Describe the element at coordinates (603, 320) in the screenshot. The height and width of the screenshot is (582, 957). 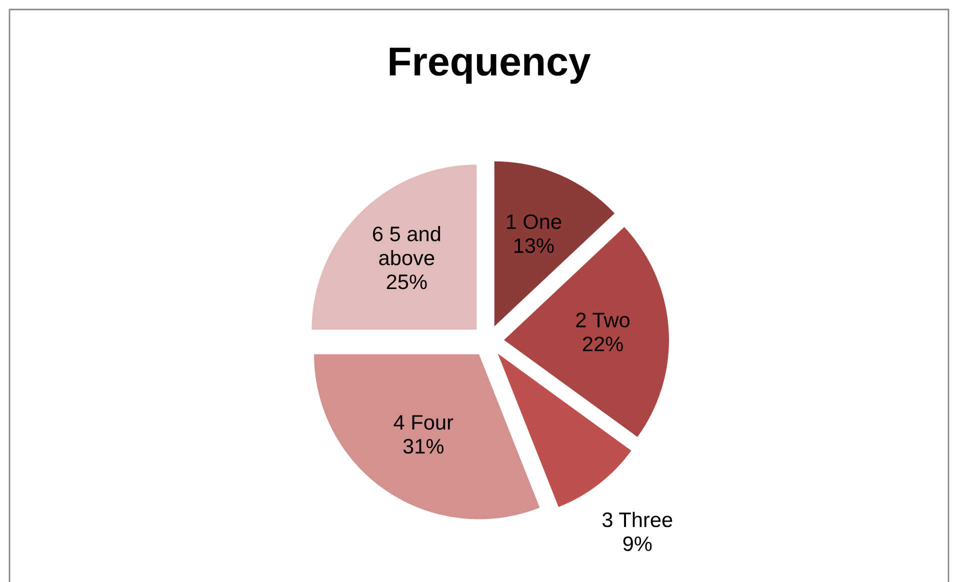
I see `slice-label: 2 Two` at that location.